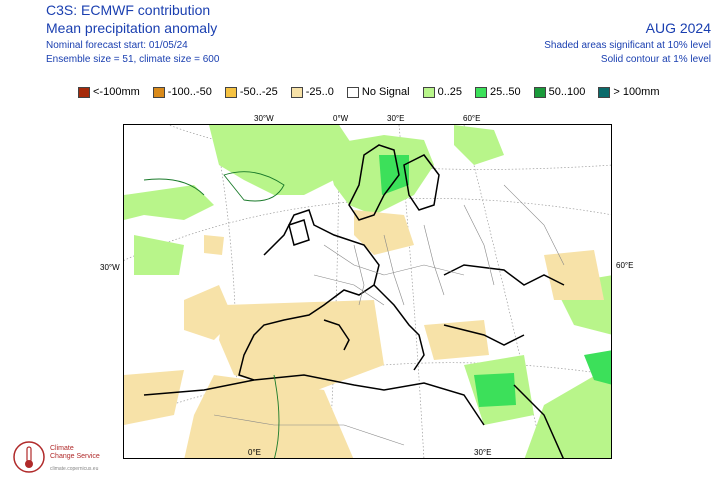 The width and height of the screenshot is (719, 479). I want to click on significance-contour-note: Solid contour at 1% level, so click(655, 59).